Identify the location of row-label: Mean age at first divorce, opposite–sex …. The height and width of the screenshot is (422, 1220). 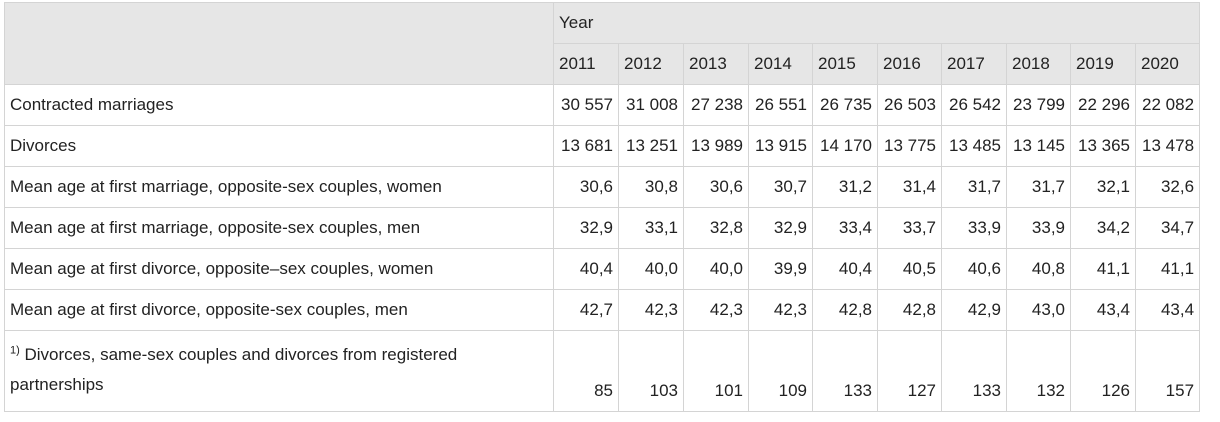
(279, 269).